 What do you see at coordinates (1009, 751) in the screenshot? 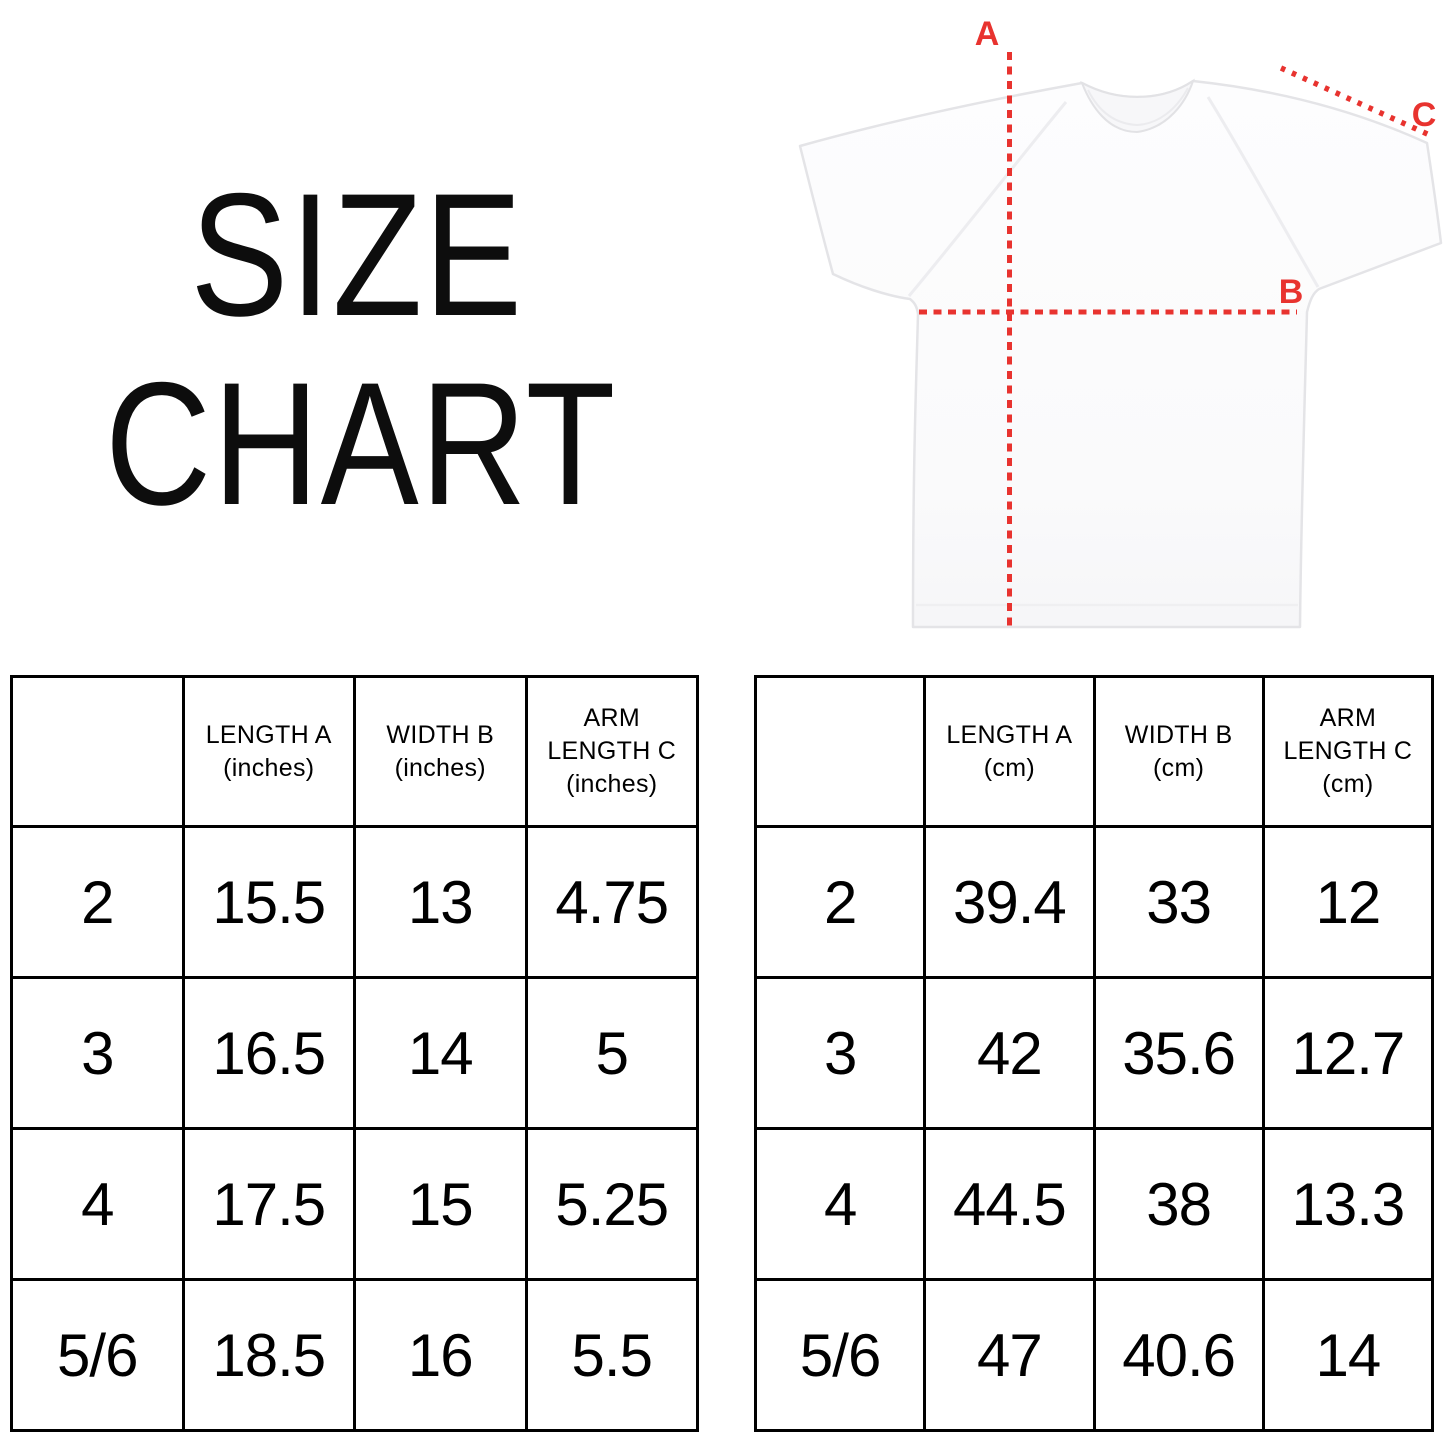
I see `header-cell-length-a: LENGTH A (cm)` at bounding box center [1009, 751].